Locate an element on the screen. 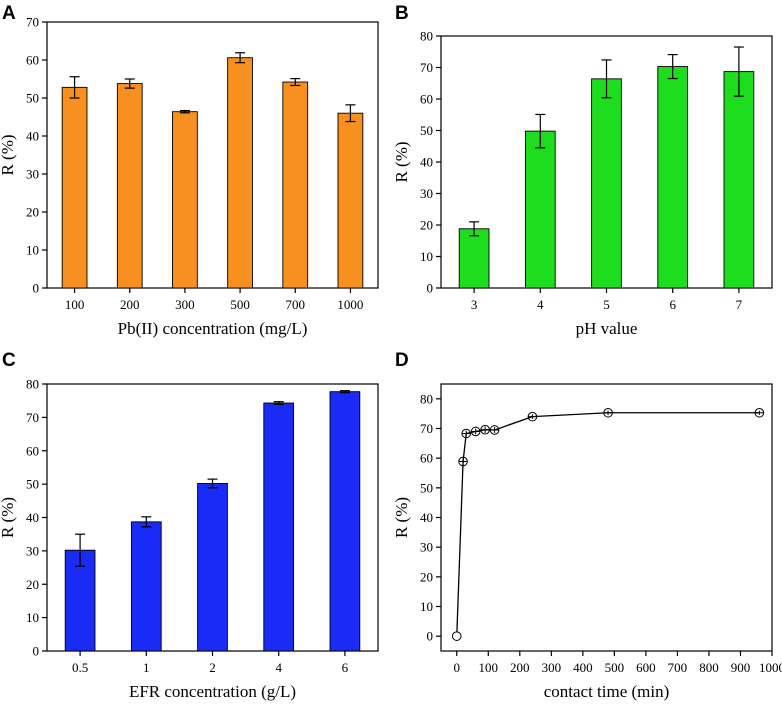 The width and height of the screenshot is (782, 707). panel-a-x-axis-label: Pb(II) concentration (mg/L) is located at coordinates (213, 328).